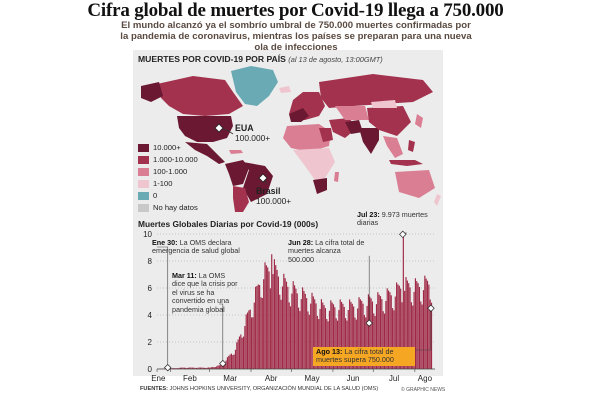 The image size is (591, 400). What do you see at coordinates (419, 121) in the screenshot?
I see `region-japan` at bounding box center [419, 121].